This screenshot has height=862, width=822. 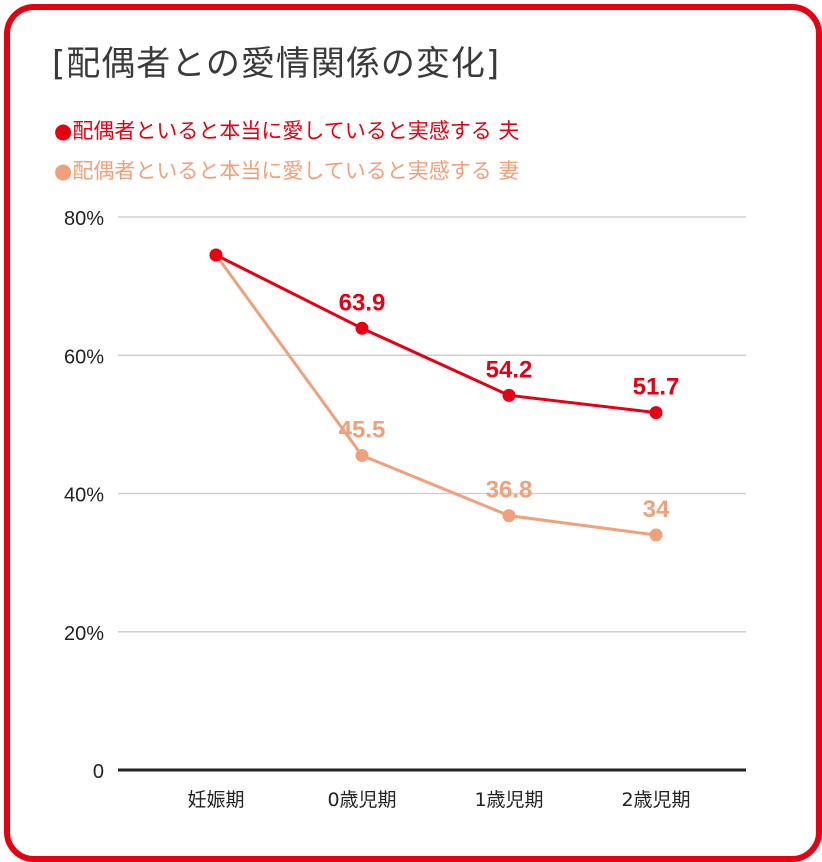 I want to click on chart-title: [配偶者との愛情関係の変化], so click(x=276, y=64).